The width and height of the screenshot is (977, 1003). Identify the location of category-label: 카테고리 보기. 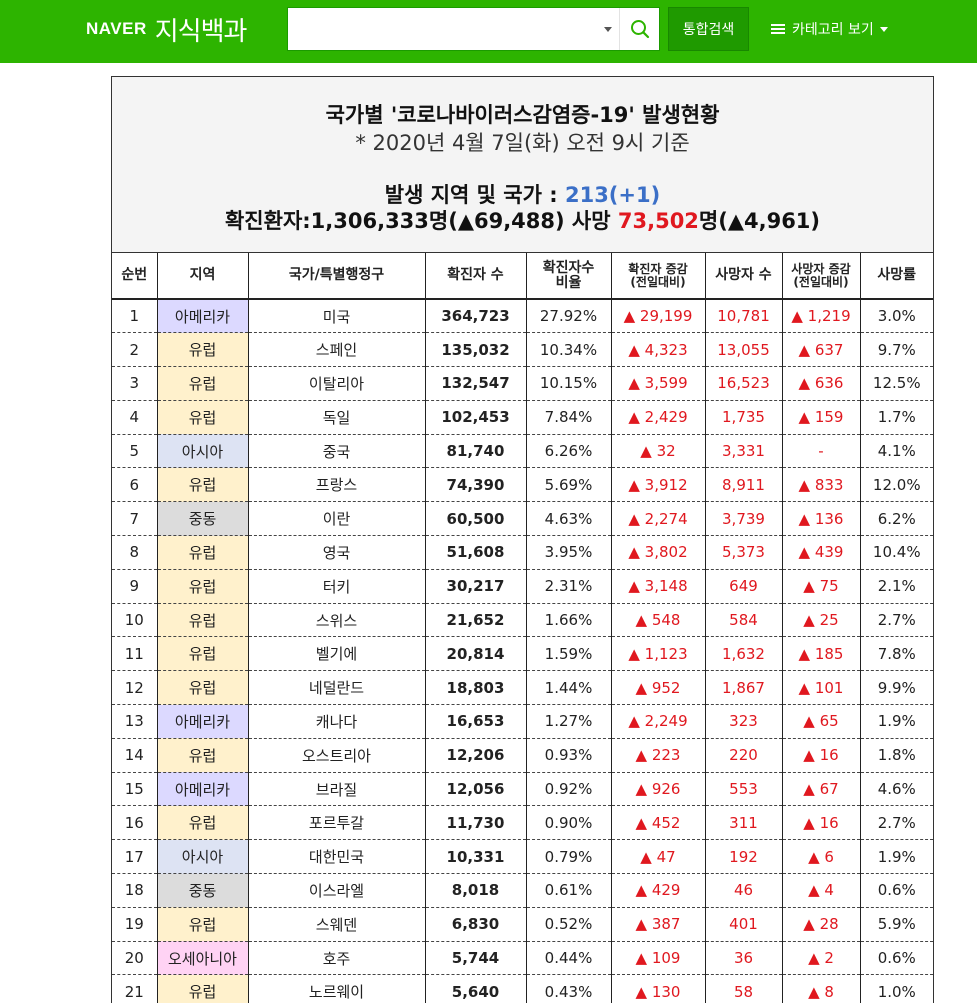
(833, 30).